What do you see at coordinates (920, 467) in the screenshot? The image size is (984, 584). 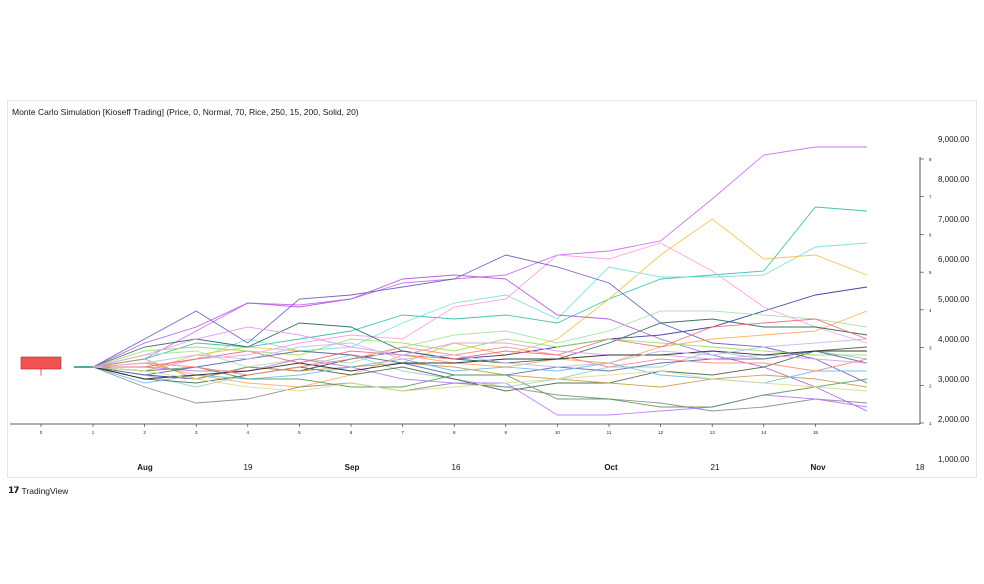 I see `date-tick-label: 18` at bounding box center [920, 467].